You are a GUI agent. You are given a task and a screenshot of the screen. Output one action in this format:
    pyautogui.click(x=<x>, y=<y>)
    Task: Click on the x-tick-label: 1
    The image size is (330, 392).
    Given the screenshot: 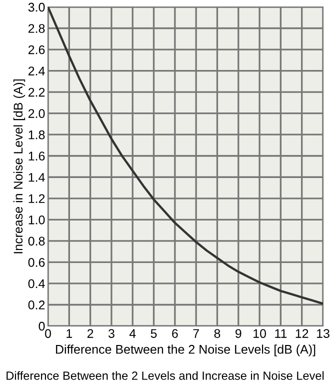 What is the action you would take?
    pyautogui.click(x=69, y=333)
    